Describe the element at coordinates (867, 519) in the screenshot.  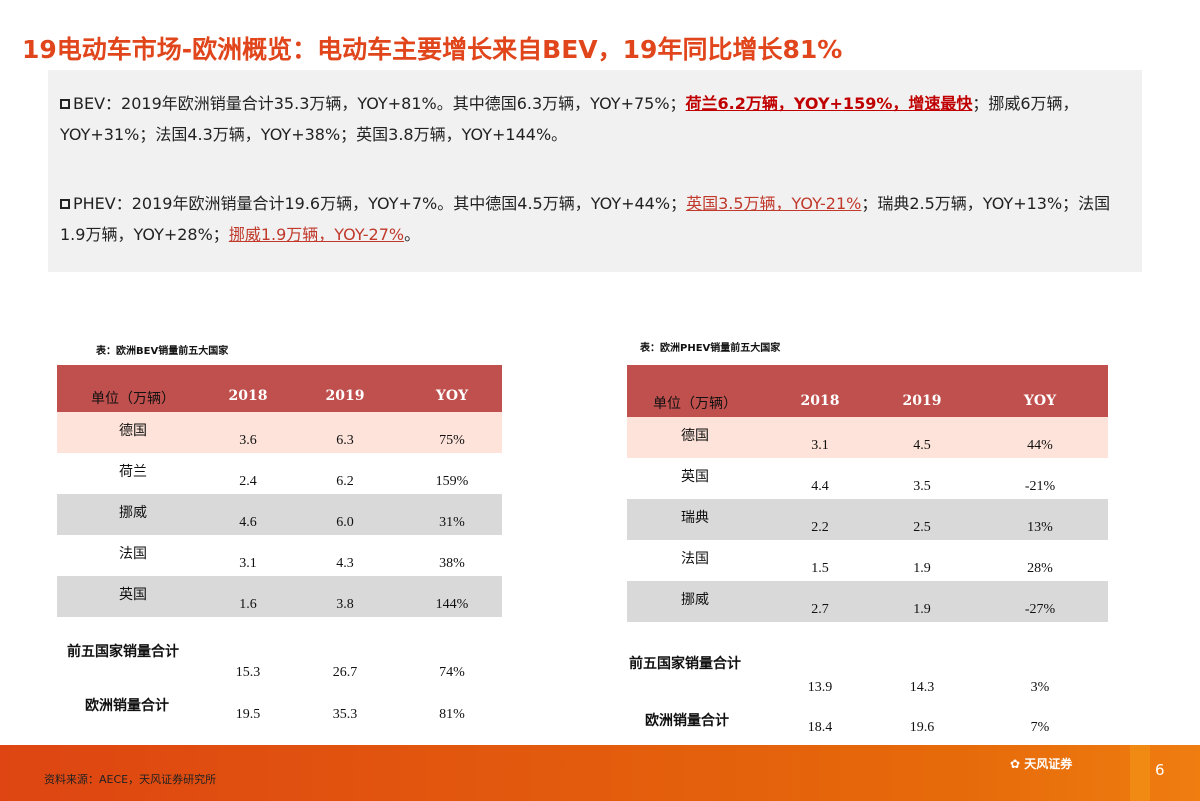
I see `table-row: 瑞典 2.2 2.5 13%` at that location.